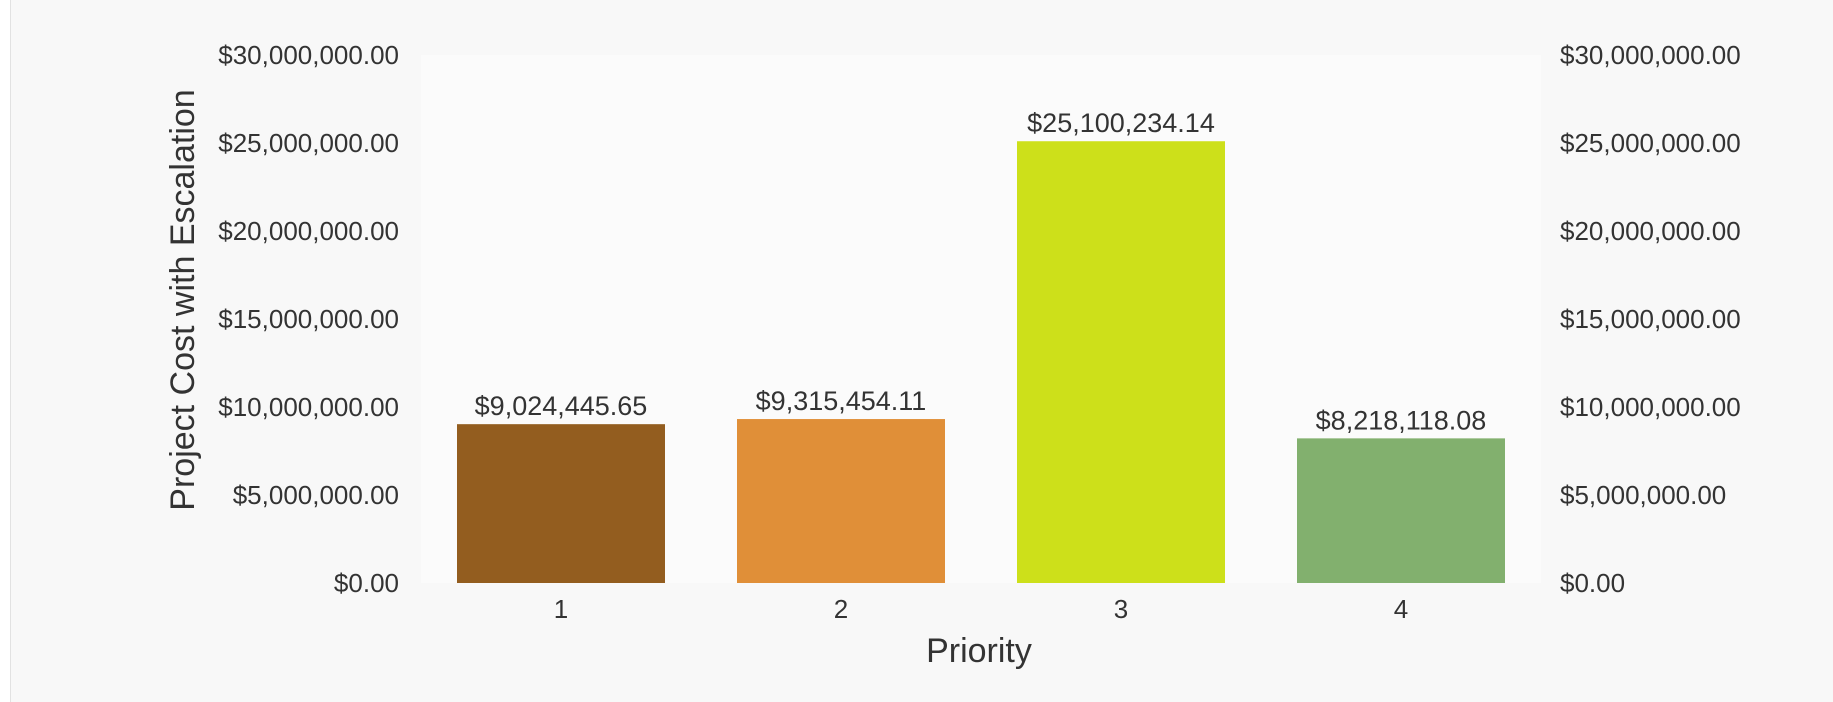  I want to click on data-label: $25,100,234.14, so click(1121, 123).